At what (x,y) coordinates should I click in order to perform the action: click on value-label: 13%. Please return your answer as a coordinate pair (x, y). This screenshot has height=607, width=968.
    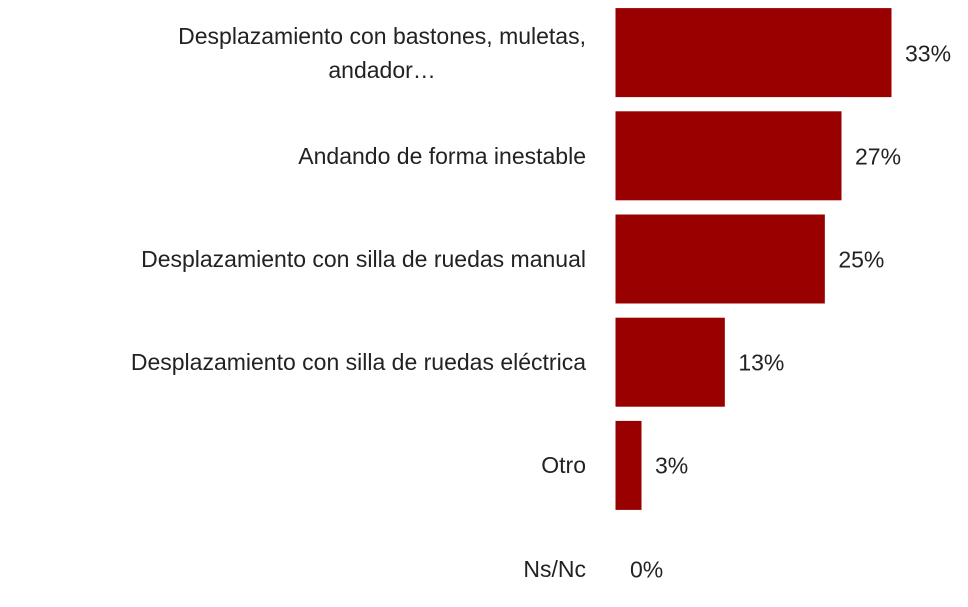
    Looking at the image, I should click on (761, 362).